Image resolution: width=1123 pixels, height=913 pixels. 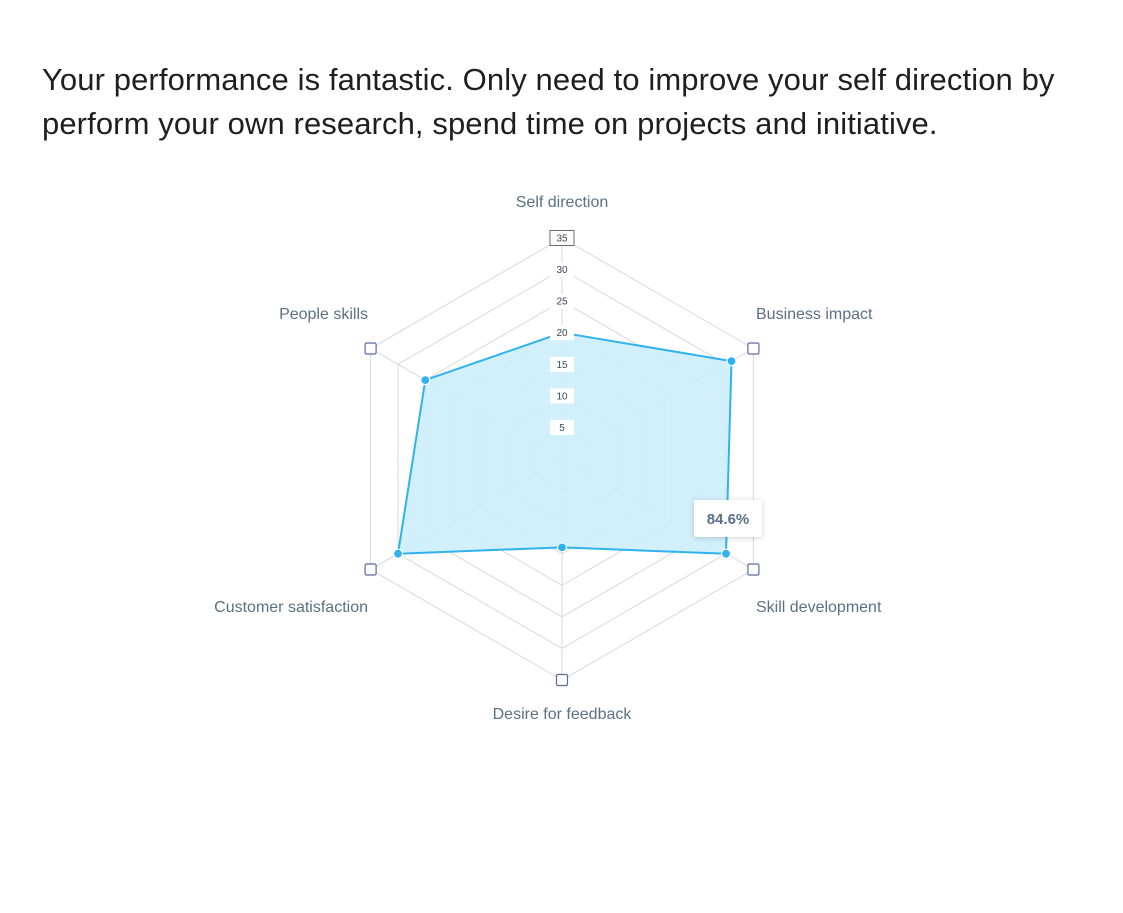 I want to click on tick-label-text: 20, so click(x=562, y=333).